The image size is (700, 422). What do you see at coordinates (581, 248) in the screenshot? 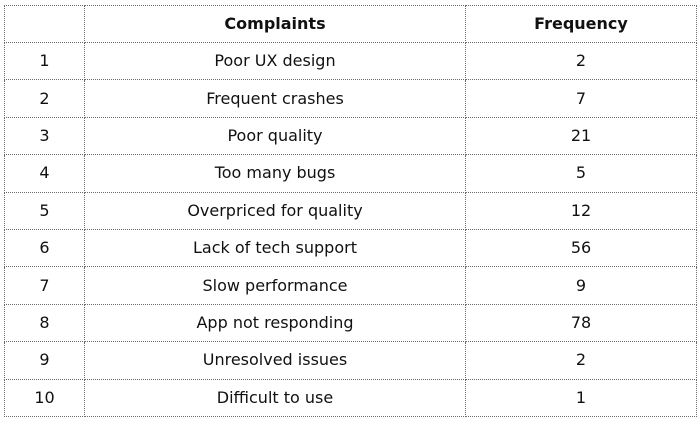
I see `row-frequency: 56` at bounding box center [581, 248].